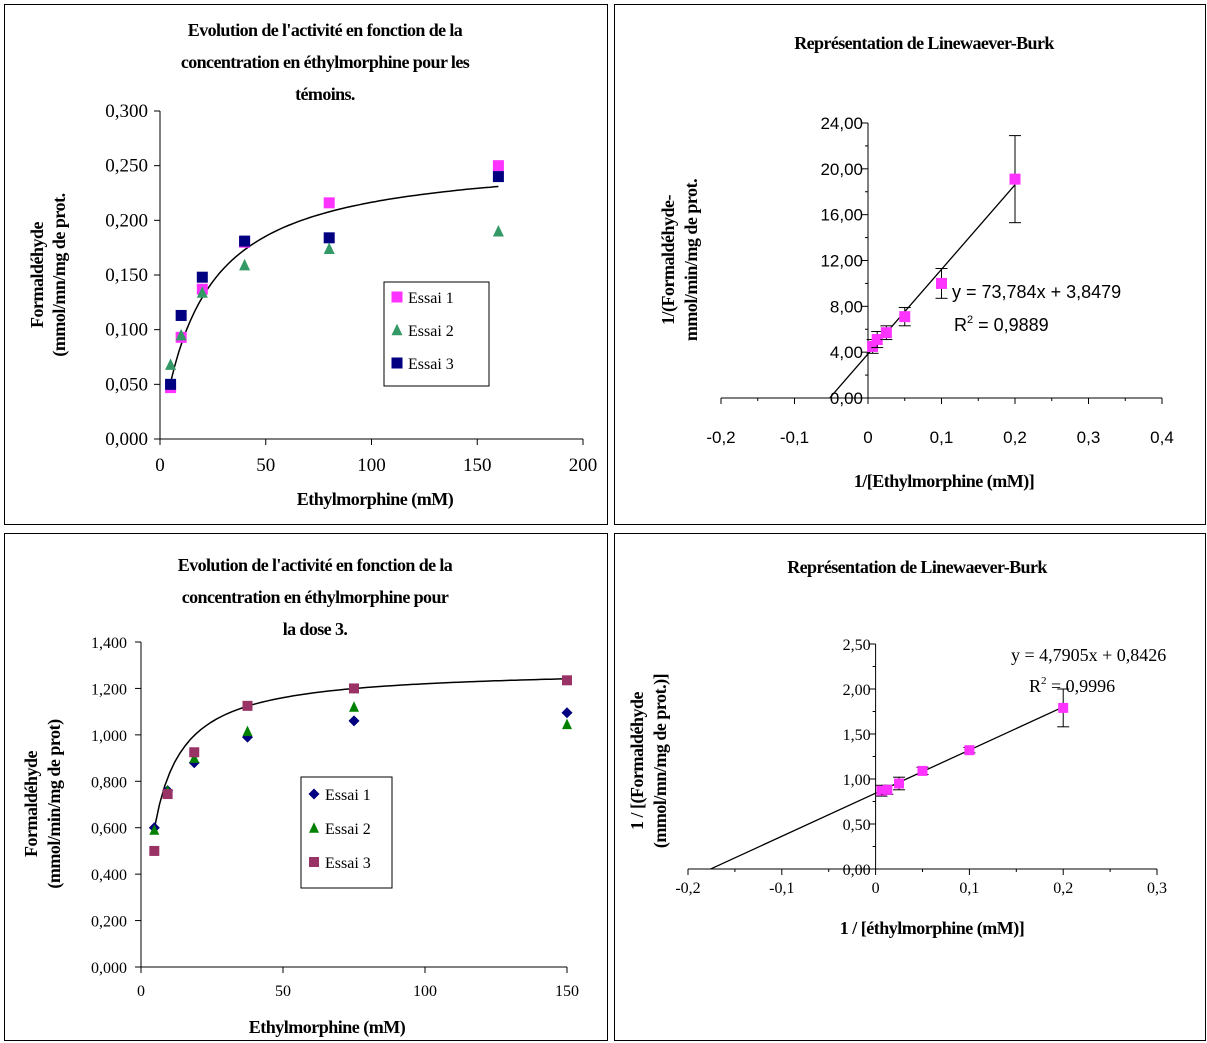 The width and height of the screenshot is (1207, 1043). What do you see at coordinates (126, 384) in the screenshot?
I see `y-tick-label: 0,050` at bounding box center [126, 384].